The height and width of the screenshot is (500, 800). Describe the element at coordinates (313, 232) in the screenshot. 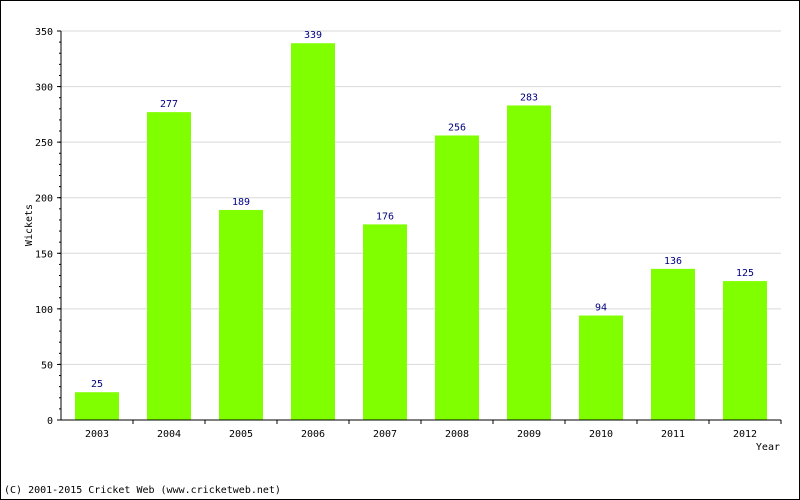

I see `bar-2006` at that location.